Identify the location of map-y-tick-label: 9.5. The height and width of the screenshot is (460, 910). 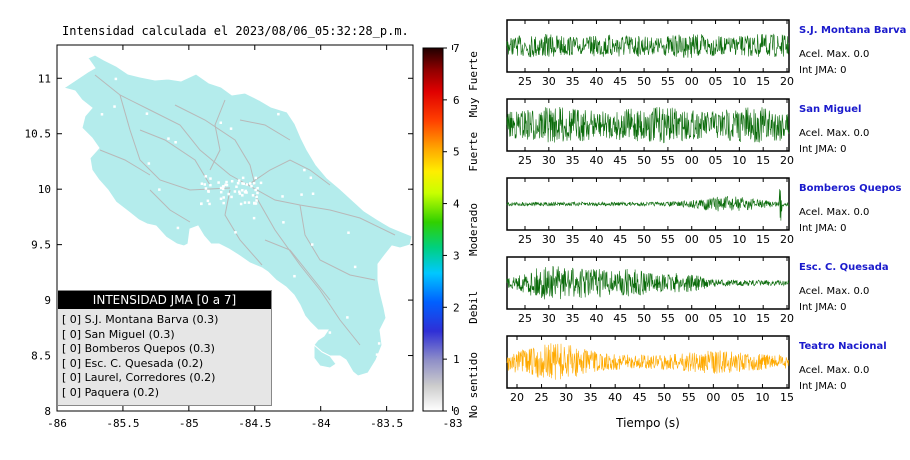
(41, 245).